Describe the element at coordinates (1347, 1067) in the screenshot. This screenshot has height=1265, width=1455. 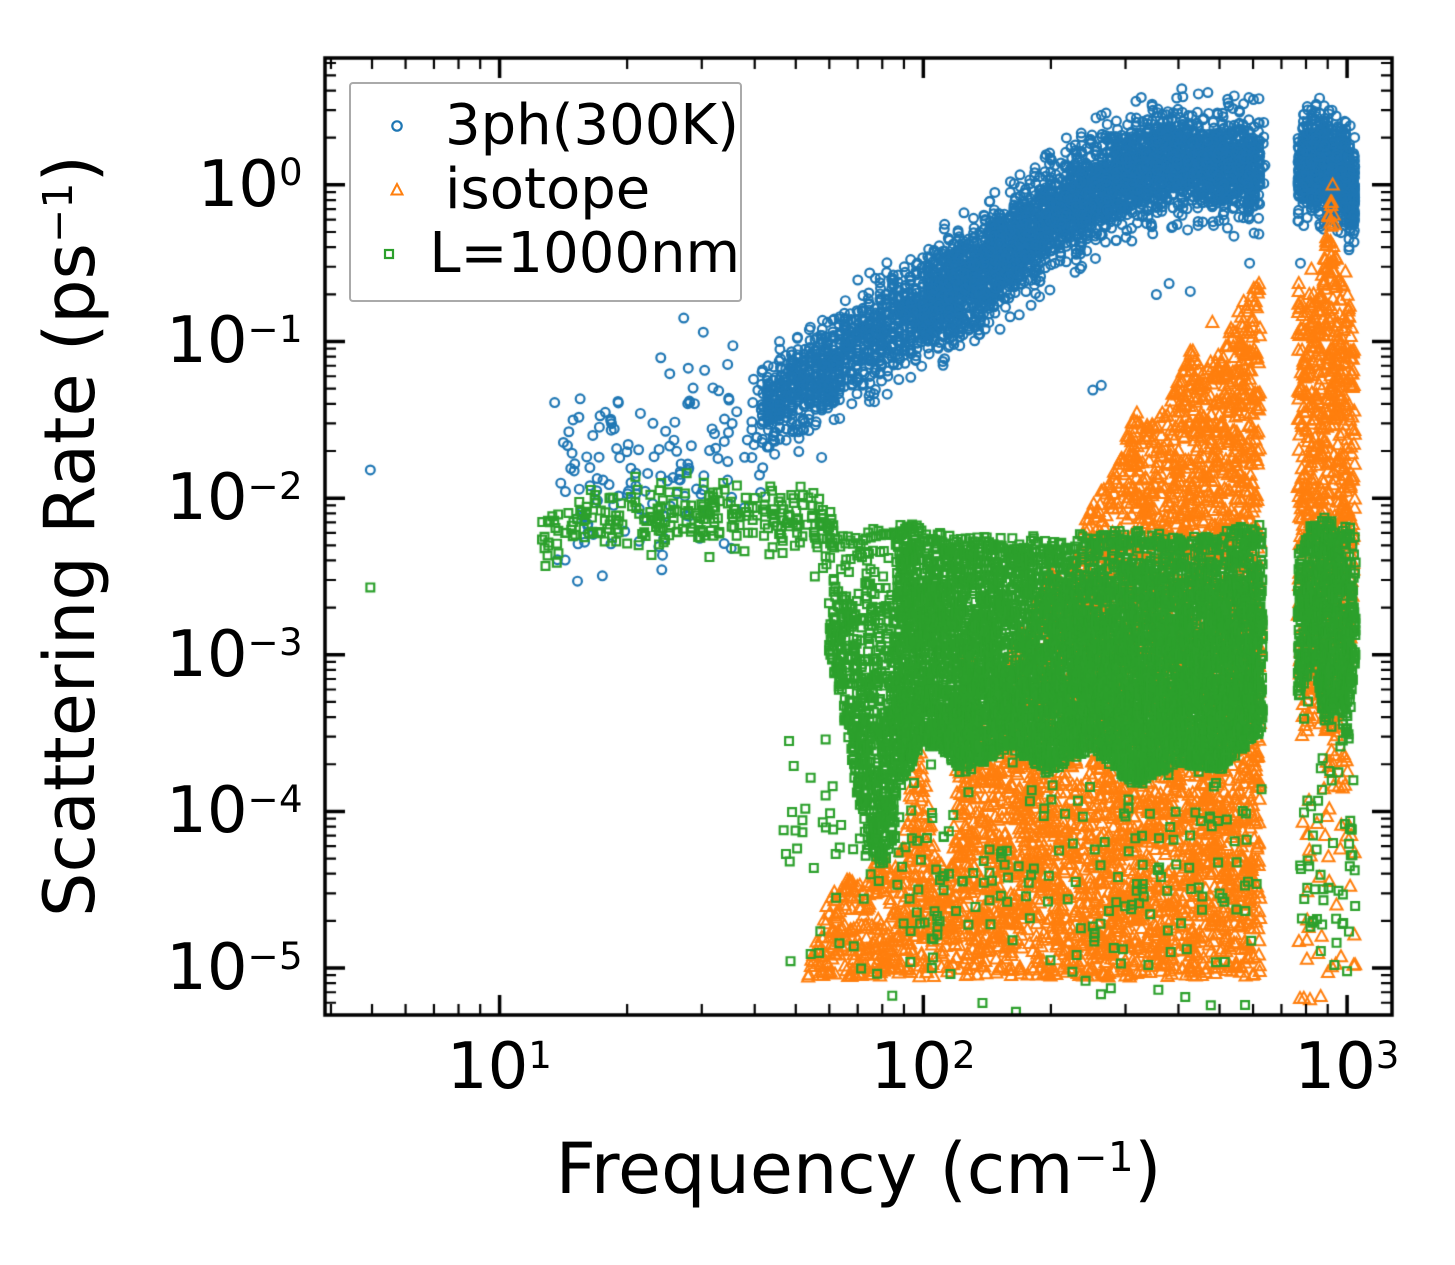
I see `x-tick-label-10e3: 103` at that location.